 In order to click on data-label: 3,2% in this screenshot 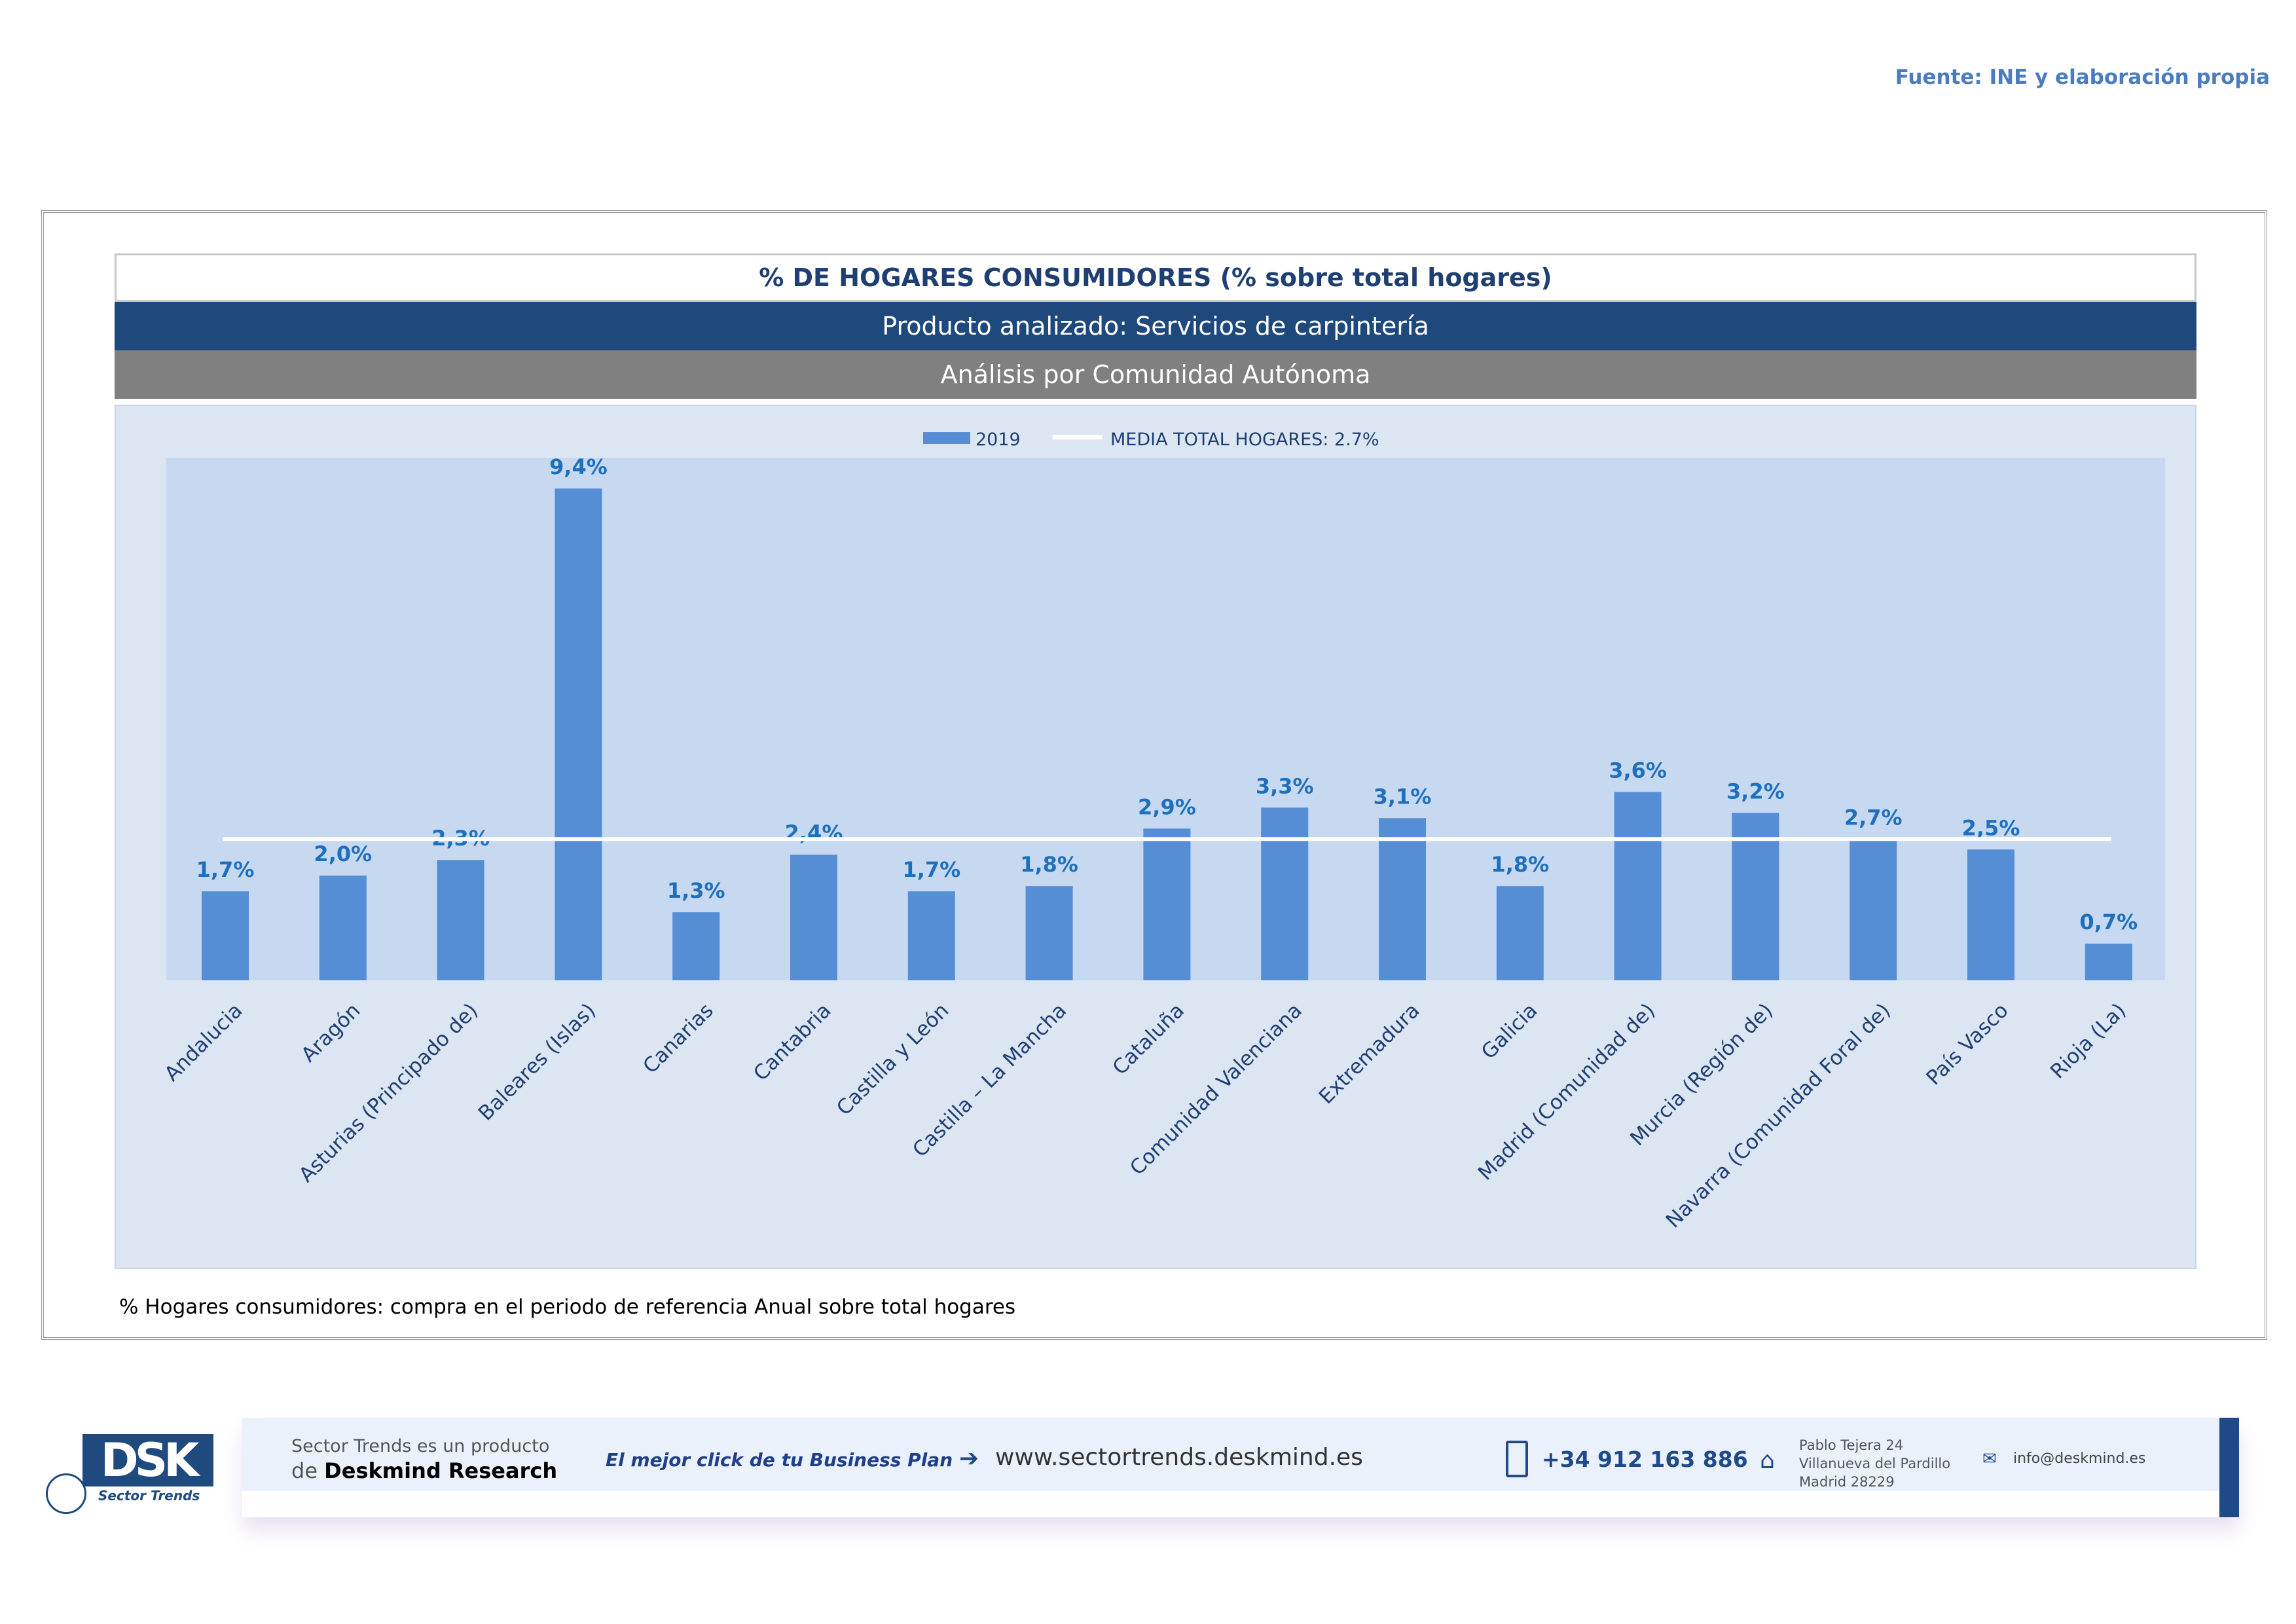, I will do `click(1755, 791)`.